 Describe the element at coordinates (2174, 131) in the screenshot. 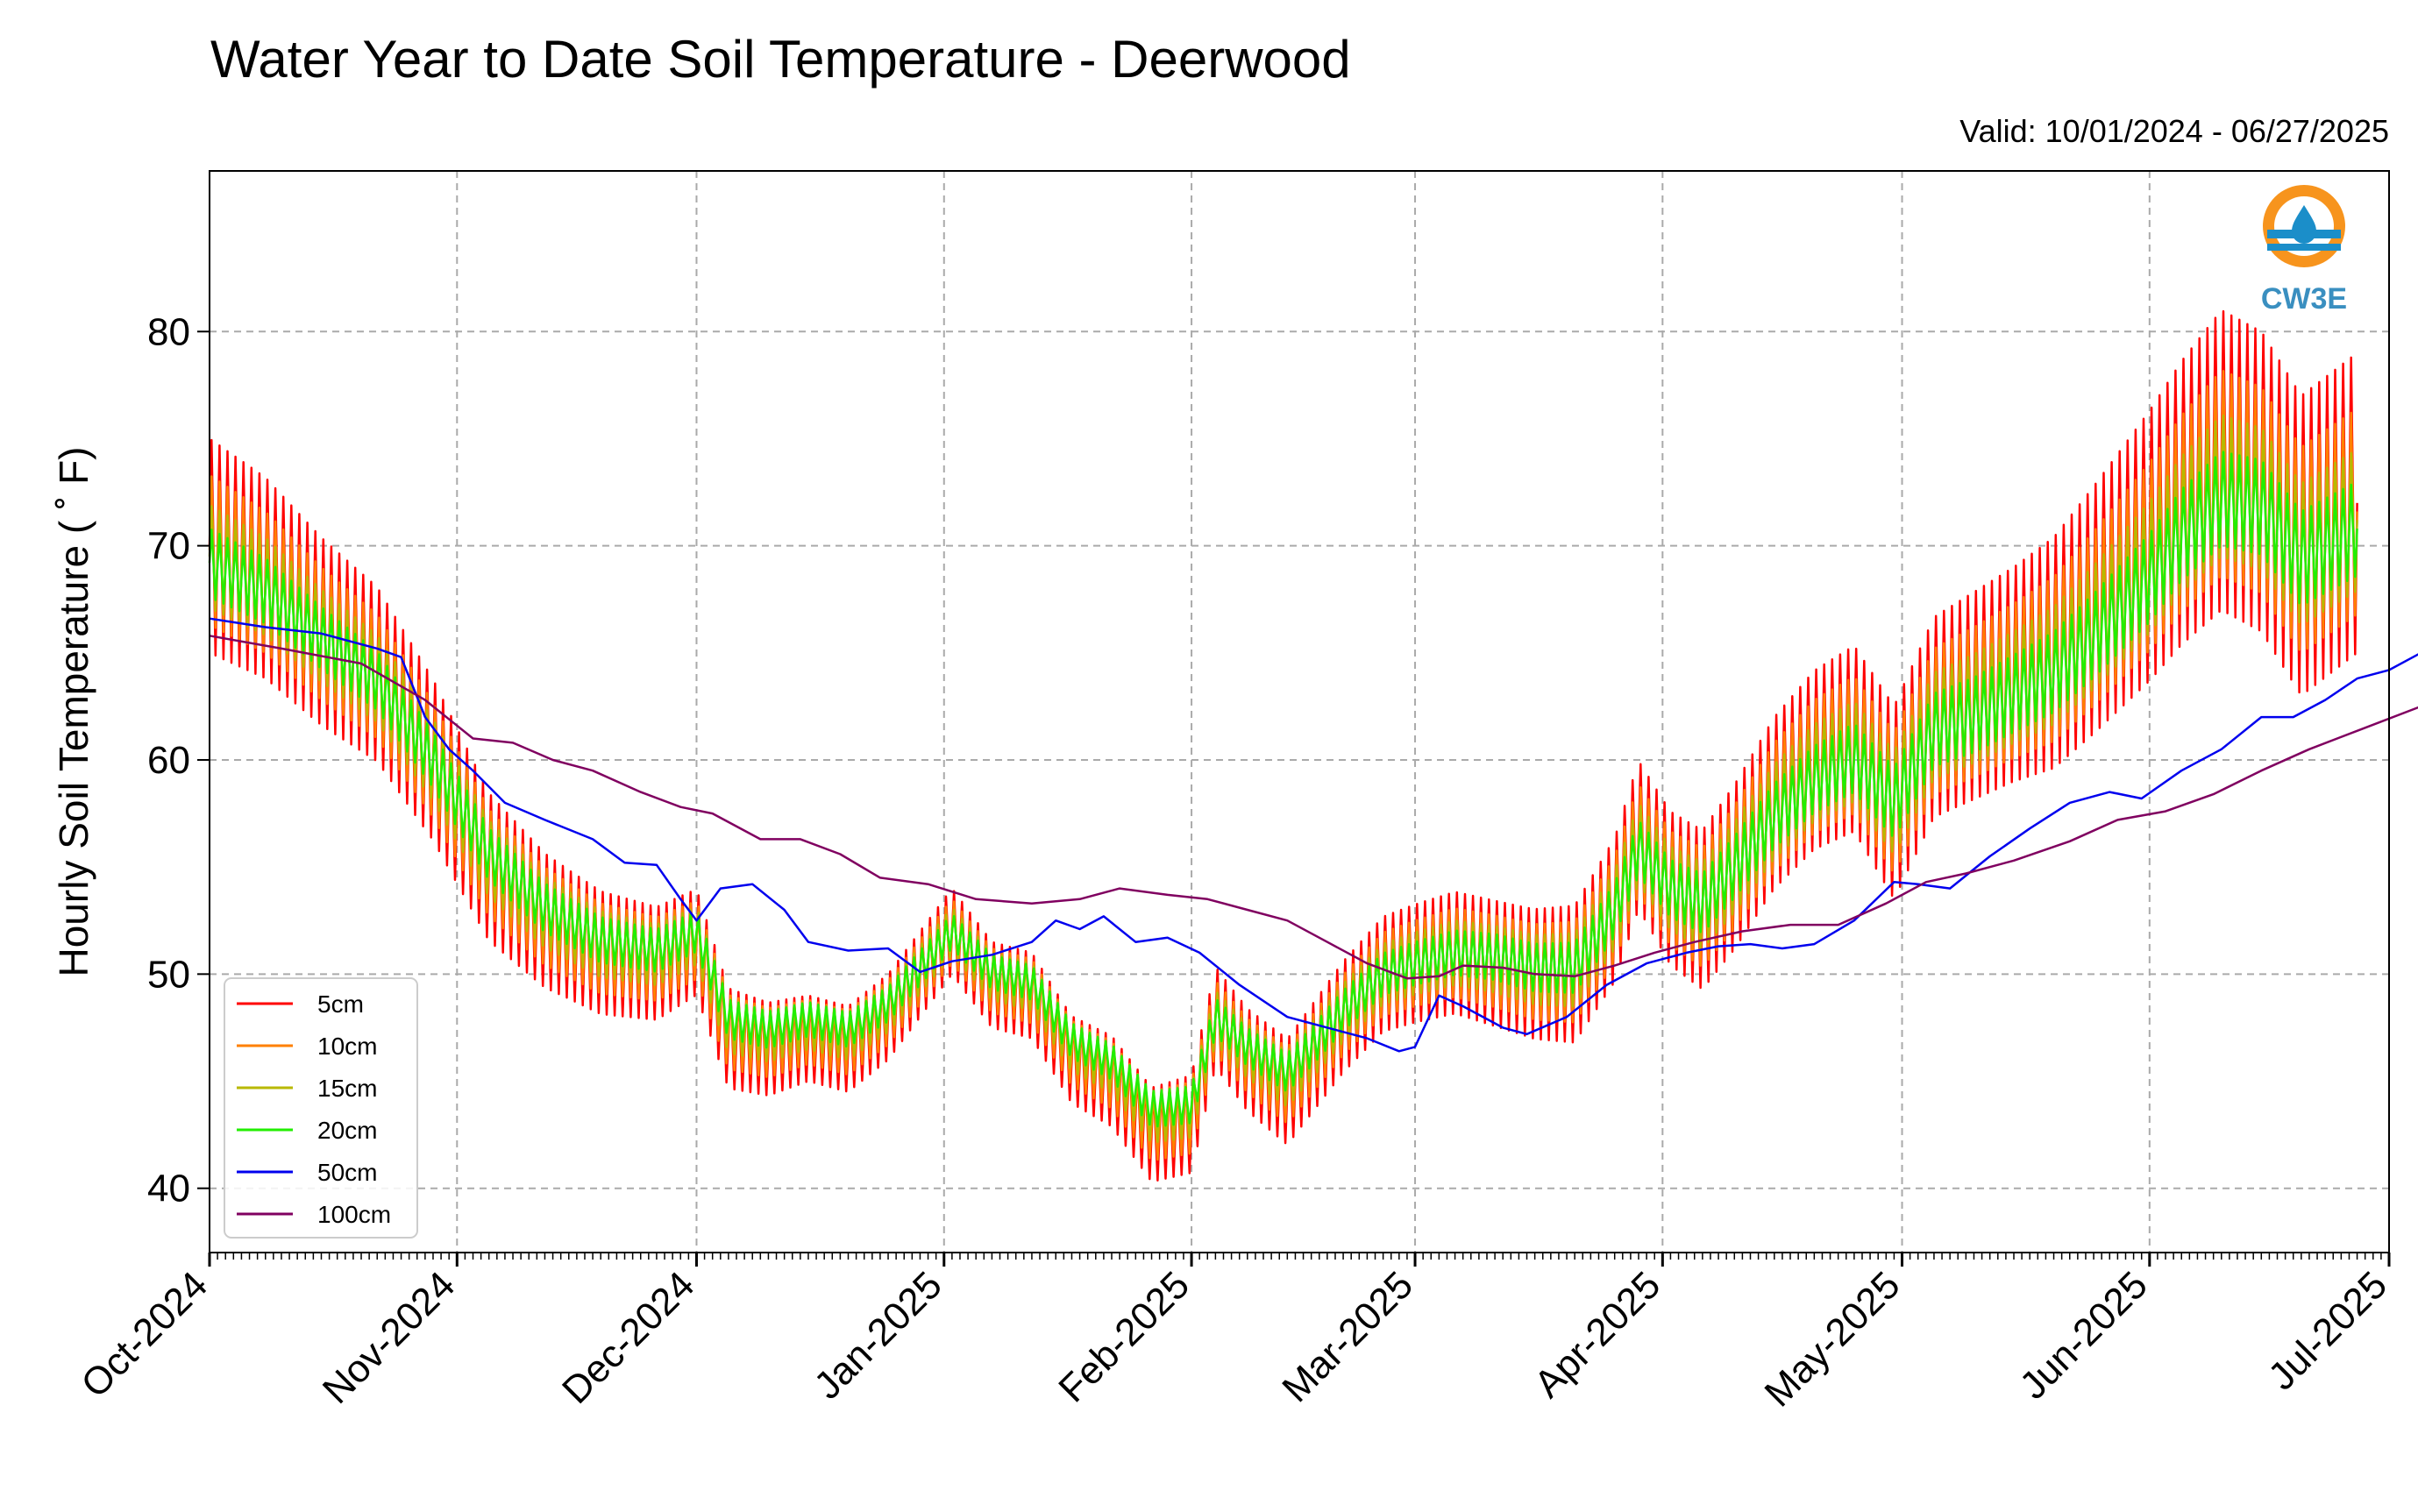

I see `chart-subtitle: Valid: 10/01/2024 - 06/27/2025` at that location.